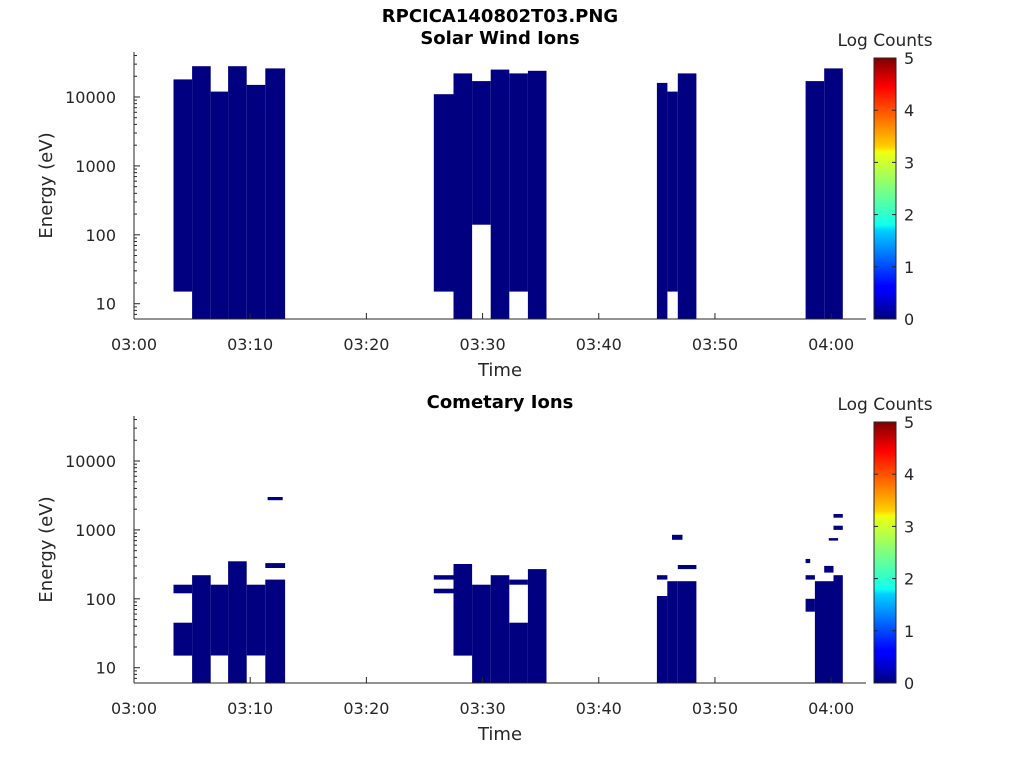 The image size is (1024, 768). I want to click on panel-title: Cometary Ions, so click(500, 402).